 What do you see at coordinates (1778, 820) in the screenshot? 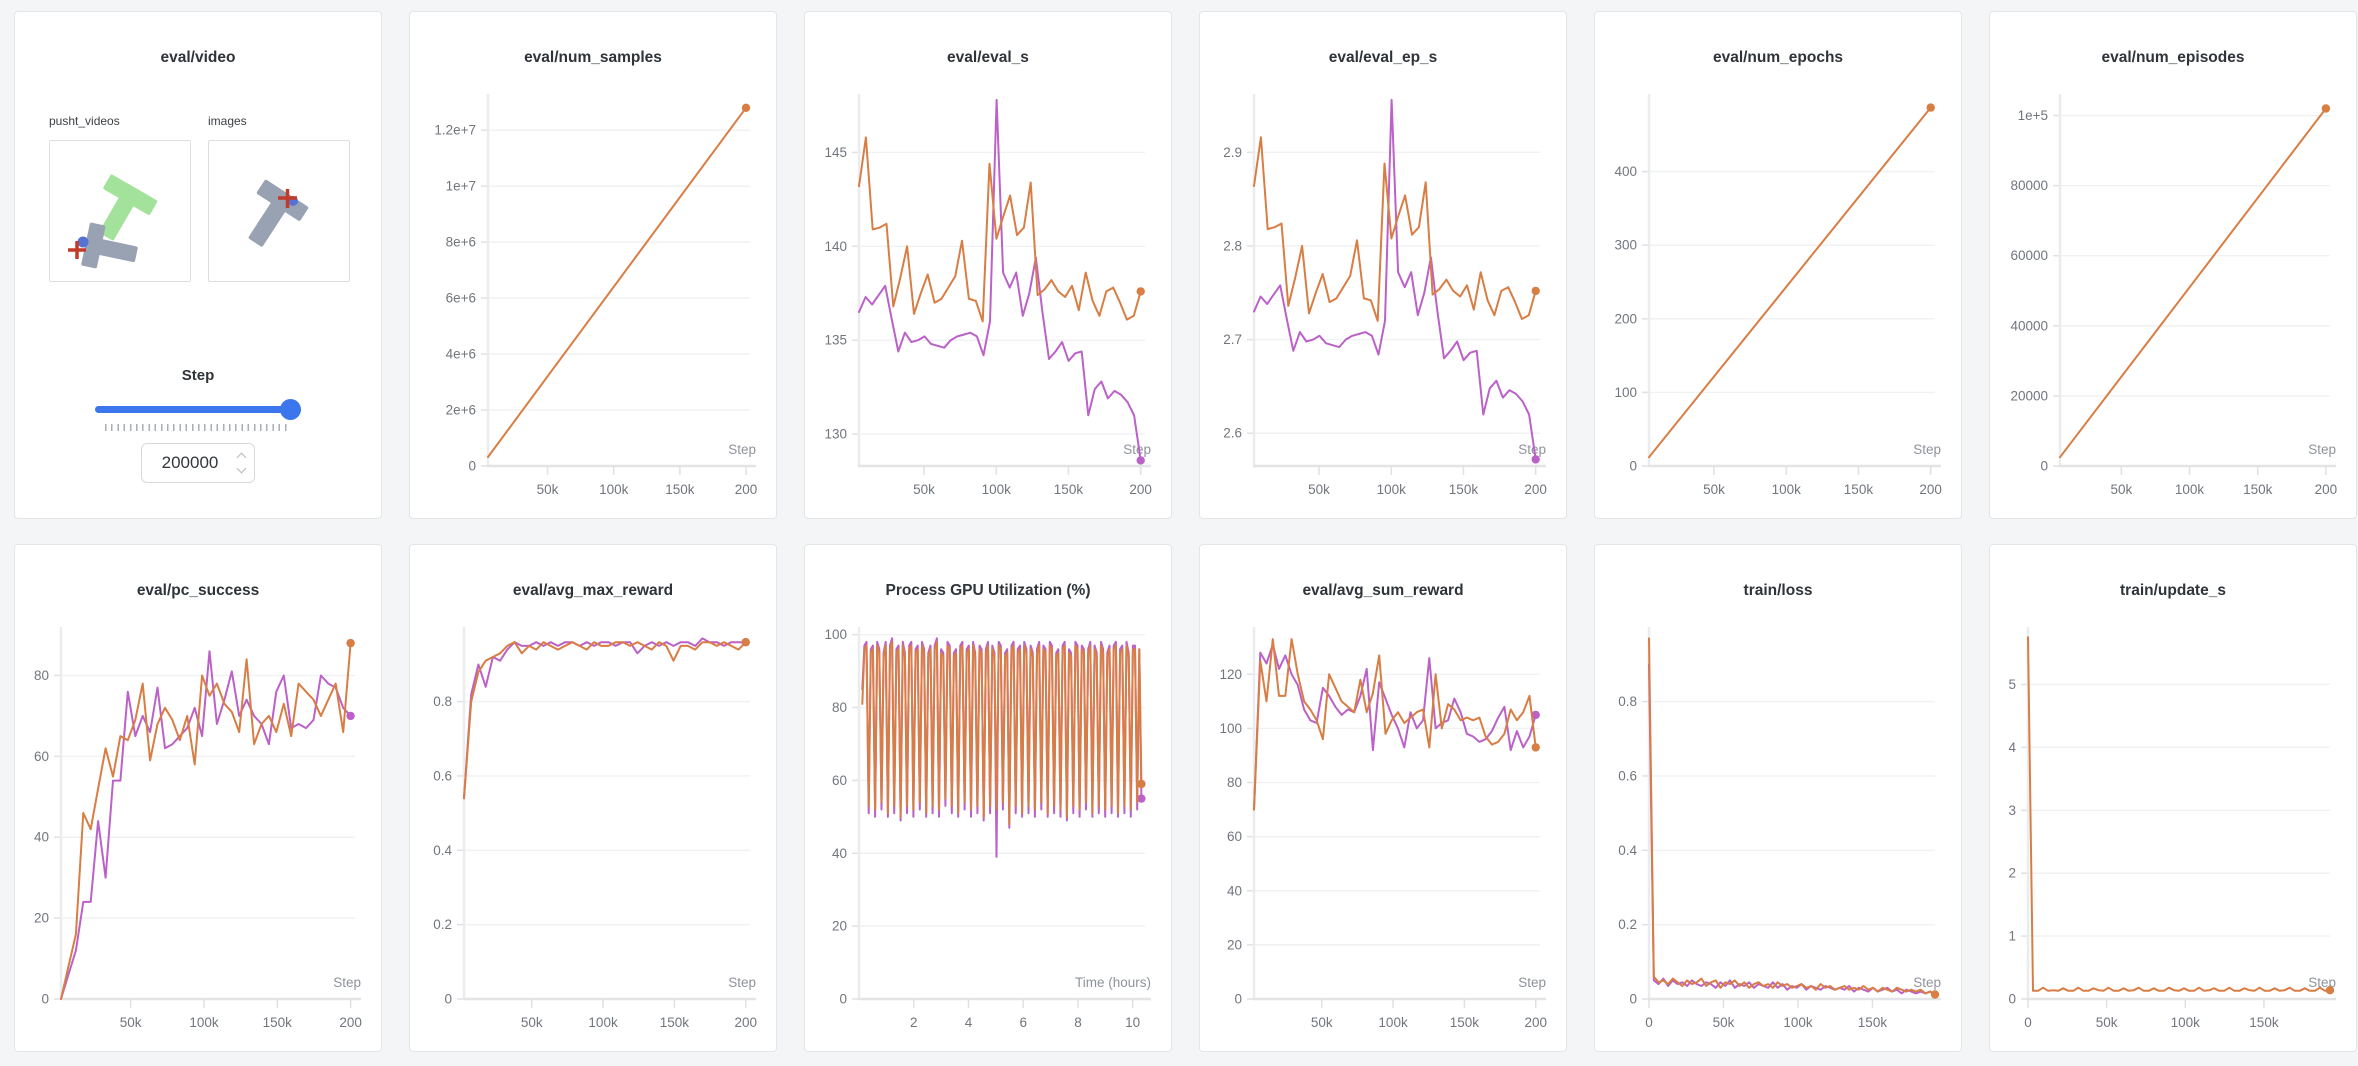
I see `chart-train_loss: 0 0.2 0.4 0.6 0.8 0 50k 100k 150k Step` at bounding box center [1778, 820].